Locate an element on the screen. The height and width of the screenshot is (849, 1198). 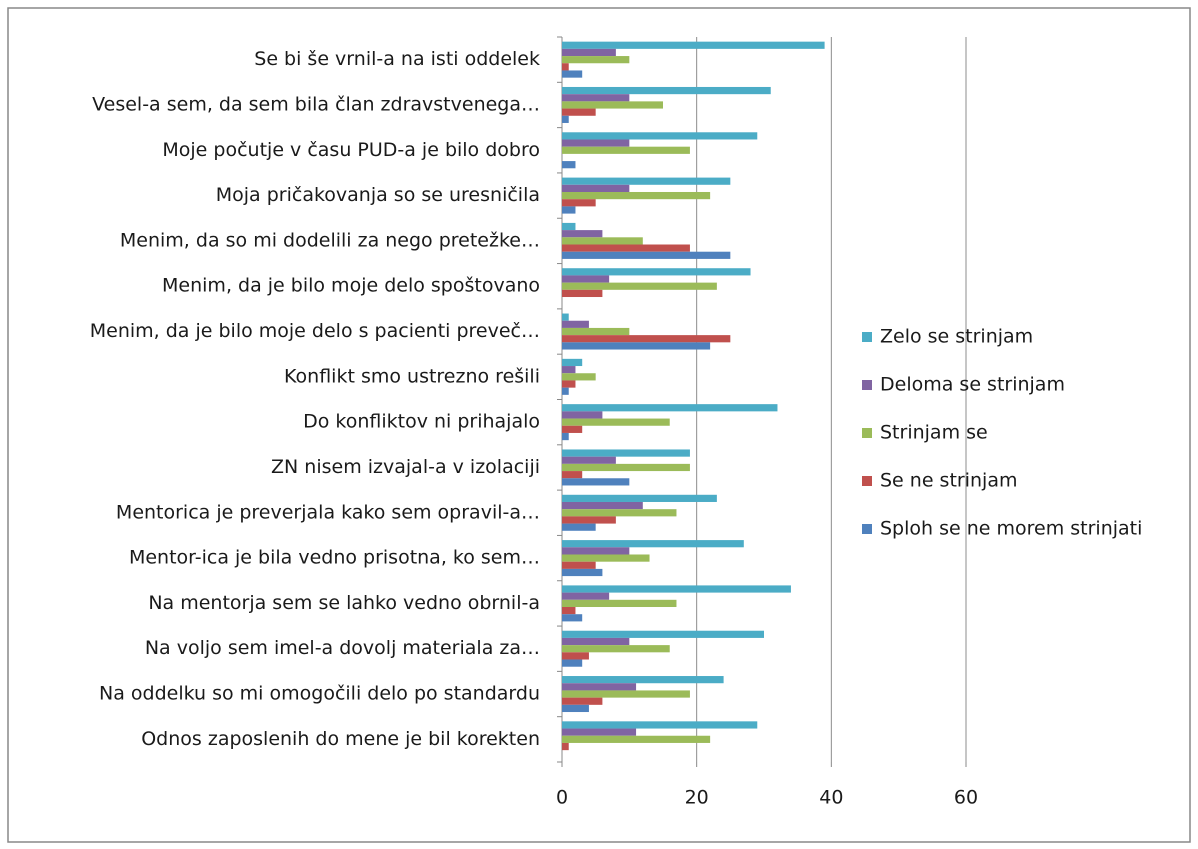
y-tick-label: Menim, da je bilo moje delo spoštovano is located at coordinates (351, 286).